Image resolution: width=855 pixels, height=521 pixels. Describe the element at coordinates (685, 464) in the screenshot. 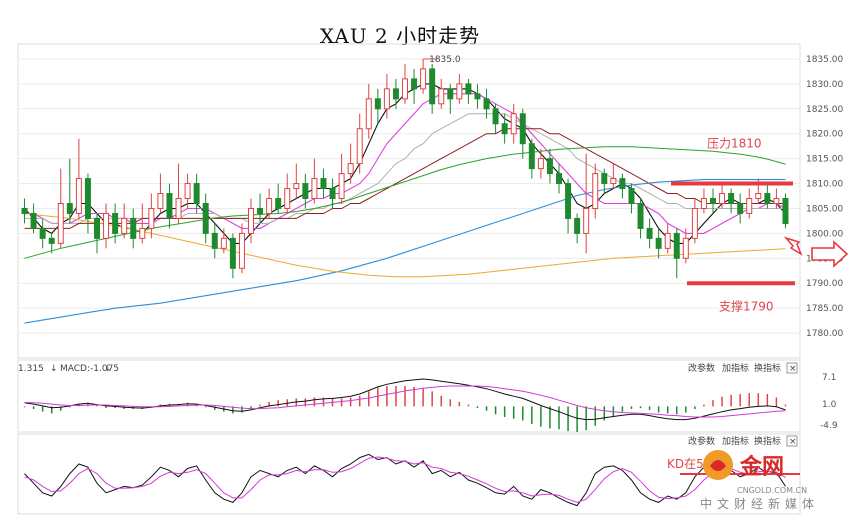

I see `kd-annotation: KD在5` at that location.